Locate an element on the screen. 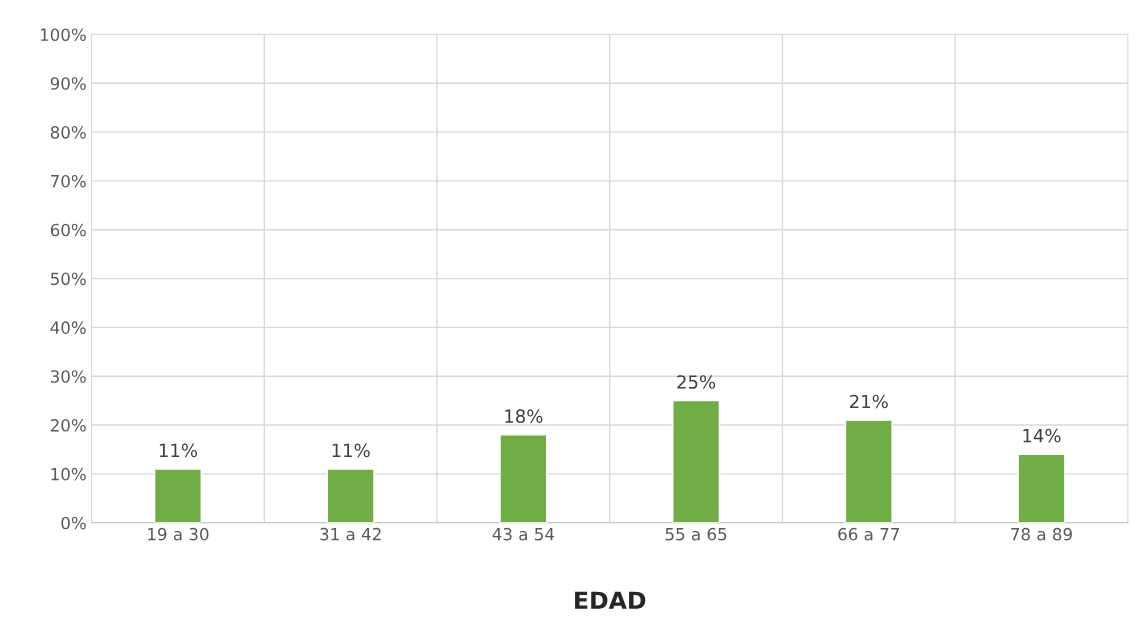  x-tick-label: 31 a 42 is located at coordinates (350, 534).